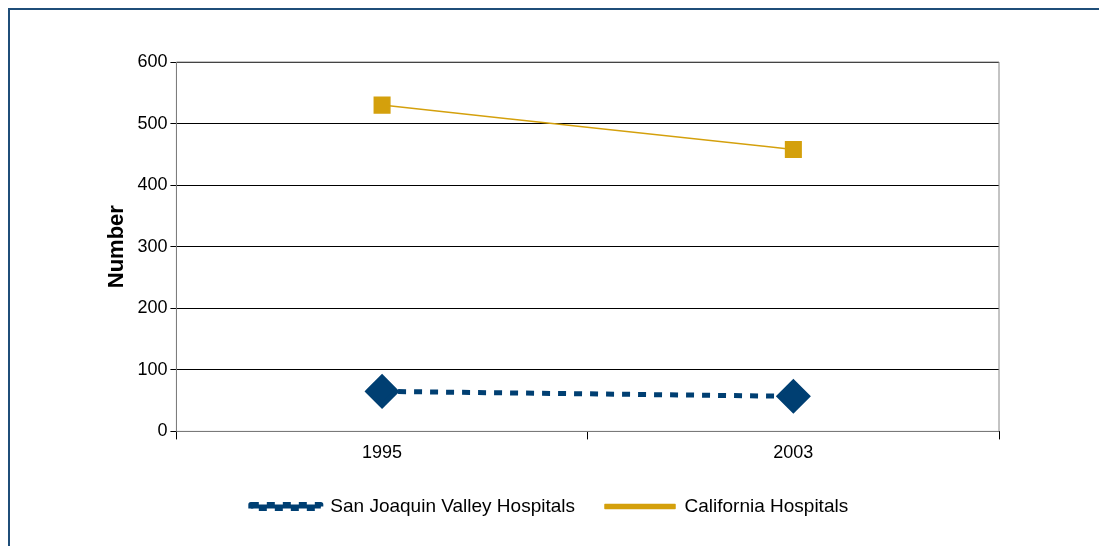  What do you see at coordinates (162, 430) in the screenshot?
I see `y-tick-label: 0` at bounding box center [162, 430].